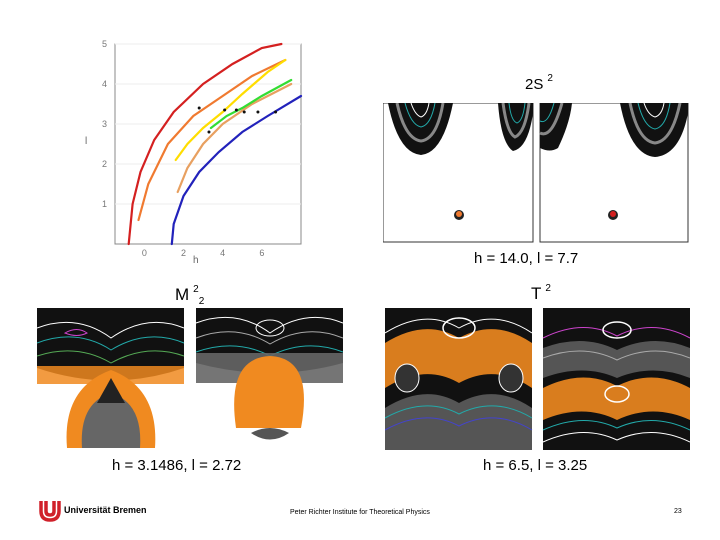  I want to click on panel-label-text: 2S, so click(534, 84).